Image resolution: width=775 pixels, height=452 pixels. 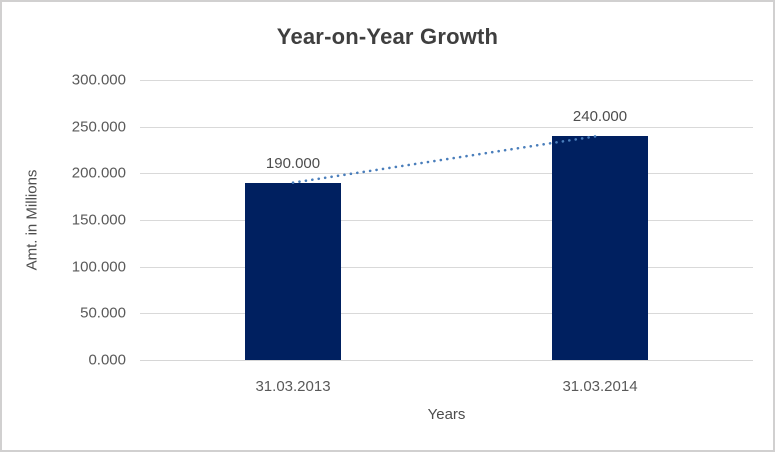 What do you see at coordinates (446, 360) in the screenshot?
I see `x-axis-line` at bounding box center [446, 360].